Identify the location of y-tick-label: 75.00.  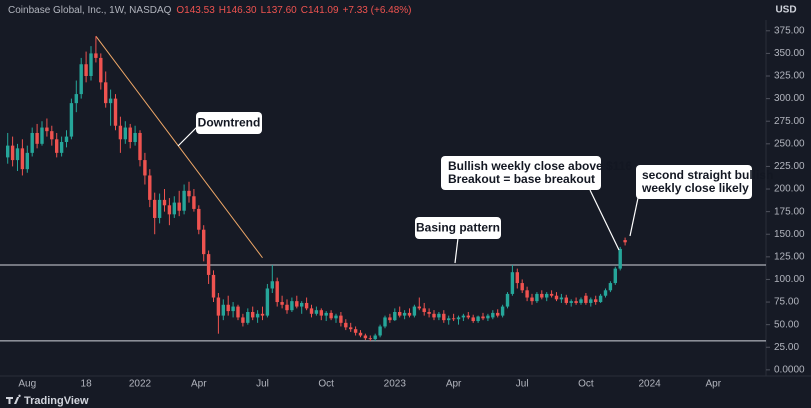
(786, 302).